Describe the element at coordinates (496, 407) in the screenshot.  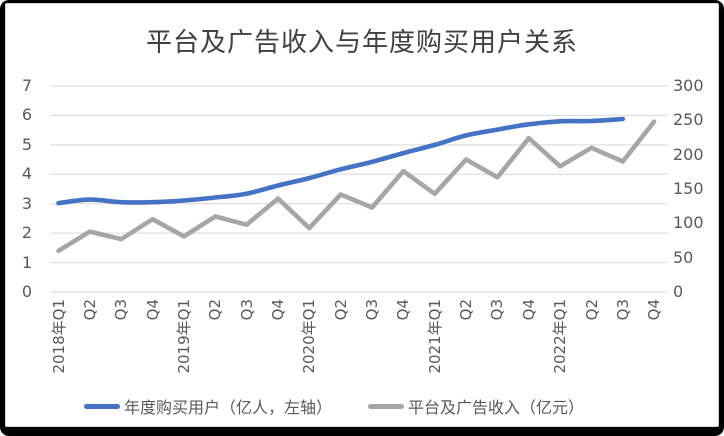
I see `legend-label-revenue: 平台及广告收入（亿元）` at that location.